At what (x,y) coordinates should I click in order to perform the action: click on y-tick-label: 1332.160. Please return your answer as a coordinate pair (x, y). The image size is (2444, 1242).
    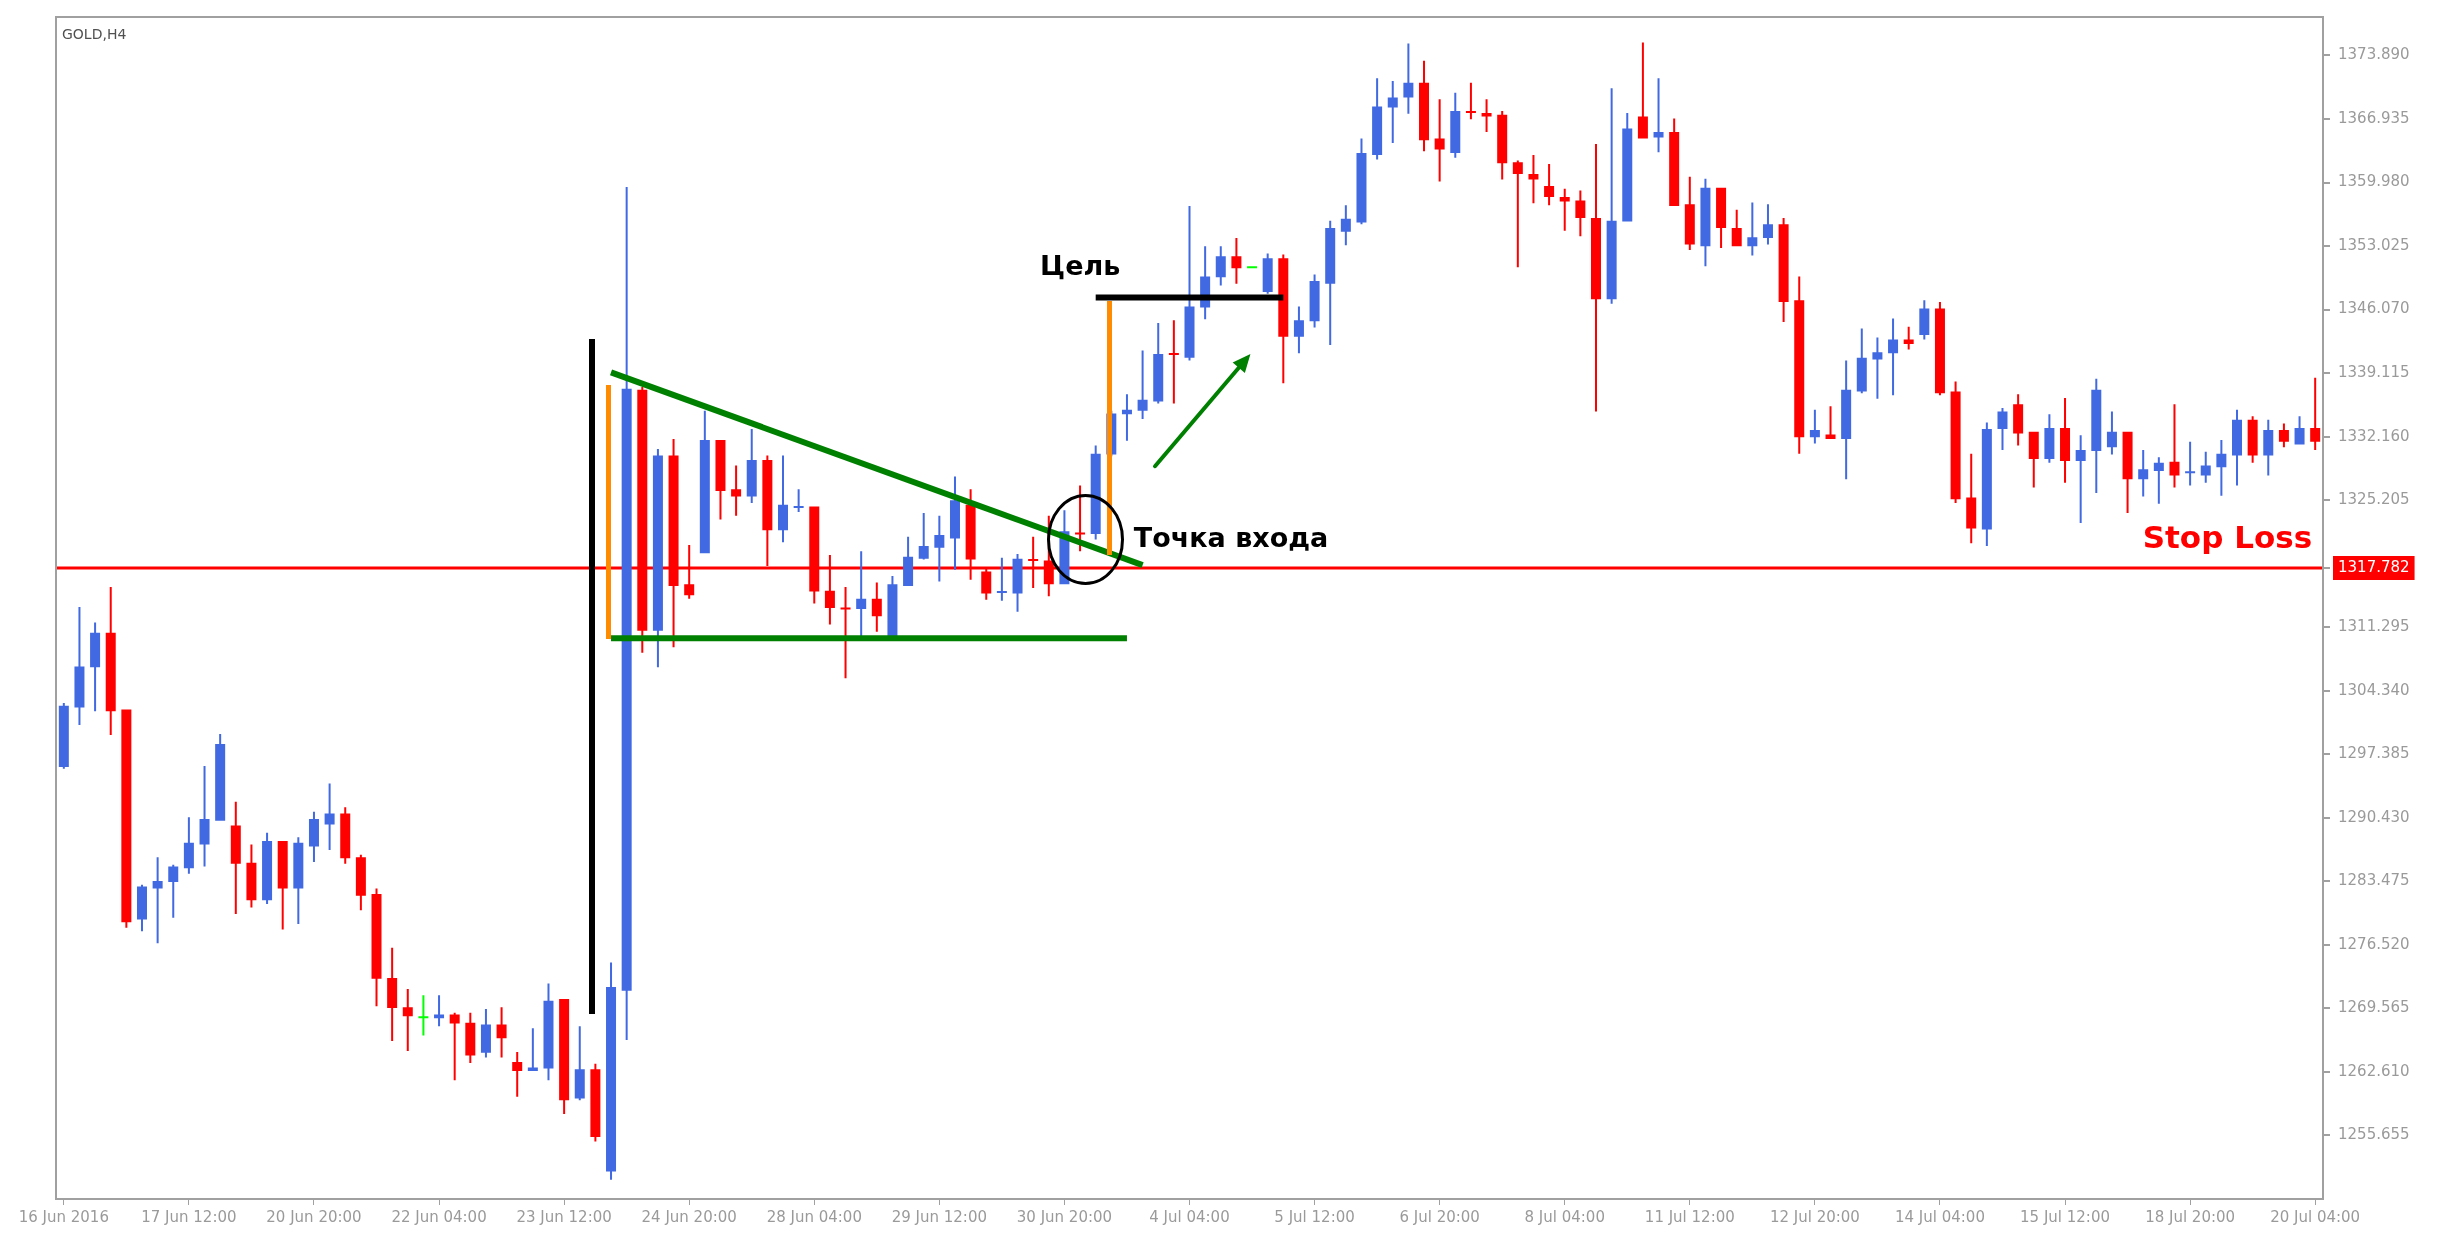
    Looking at the image, I should click on (2374, 435).